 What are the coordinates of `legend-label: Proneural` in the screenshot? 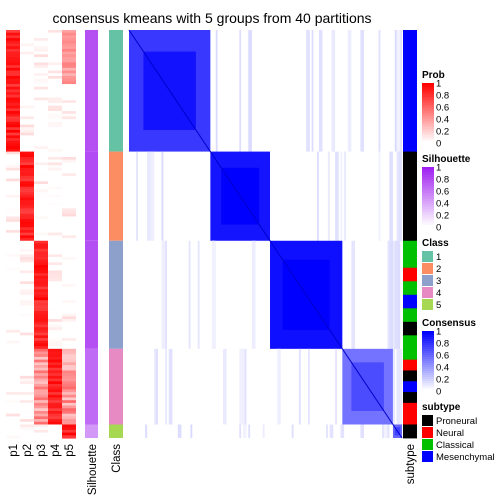 It's located at (456, 421).